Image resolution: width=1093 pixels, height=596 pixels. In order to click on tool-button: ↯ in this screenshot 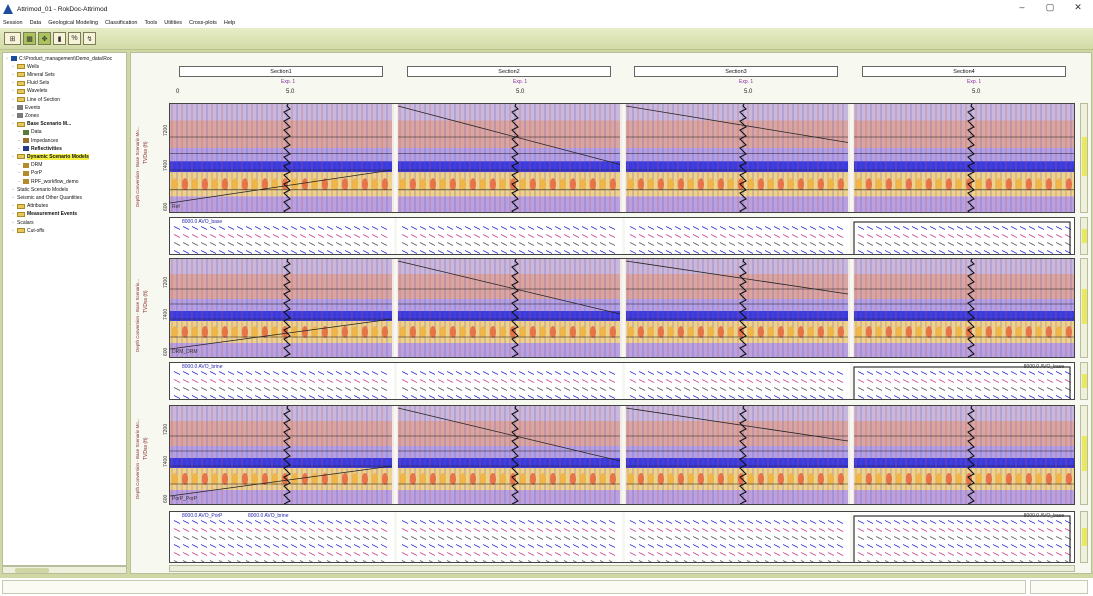, I will do `click(89, 38)`.